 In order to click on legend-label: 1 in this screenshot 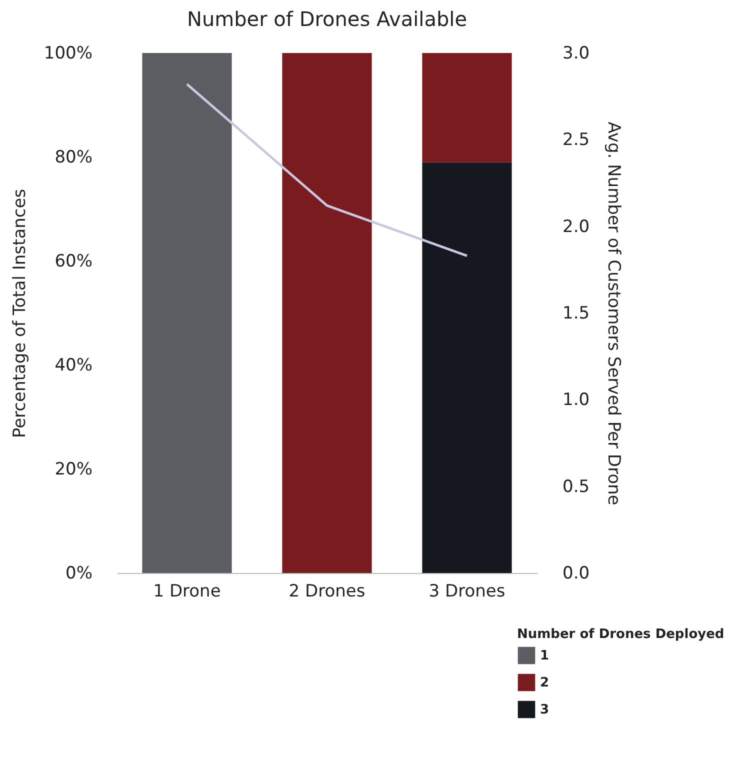, I will do `click(545, 656)`.